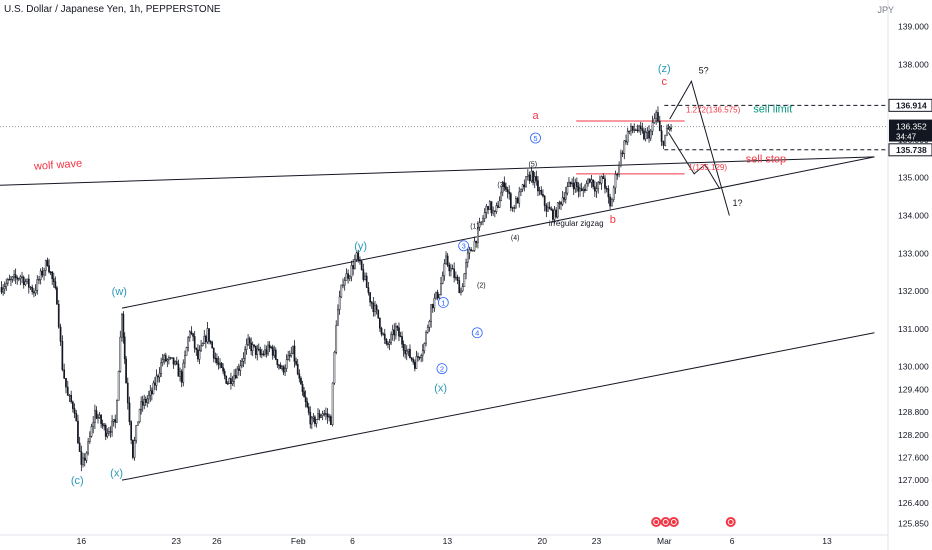 The width and height of the screenshot is (932, 550). Describe the element at coordinates (911, 127) in the screenshot. I see `price-badge-value: 136.352` at that location.